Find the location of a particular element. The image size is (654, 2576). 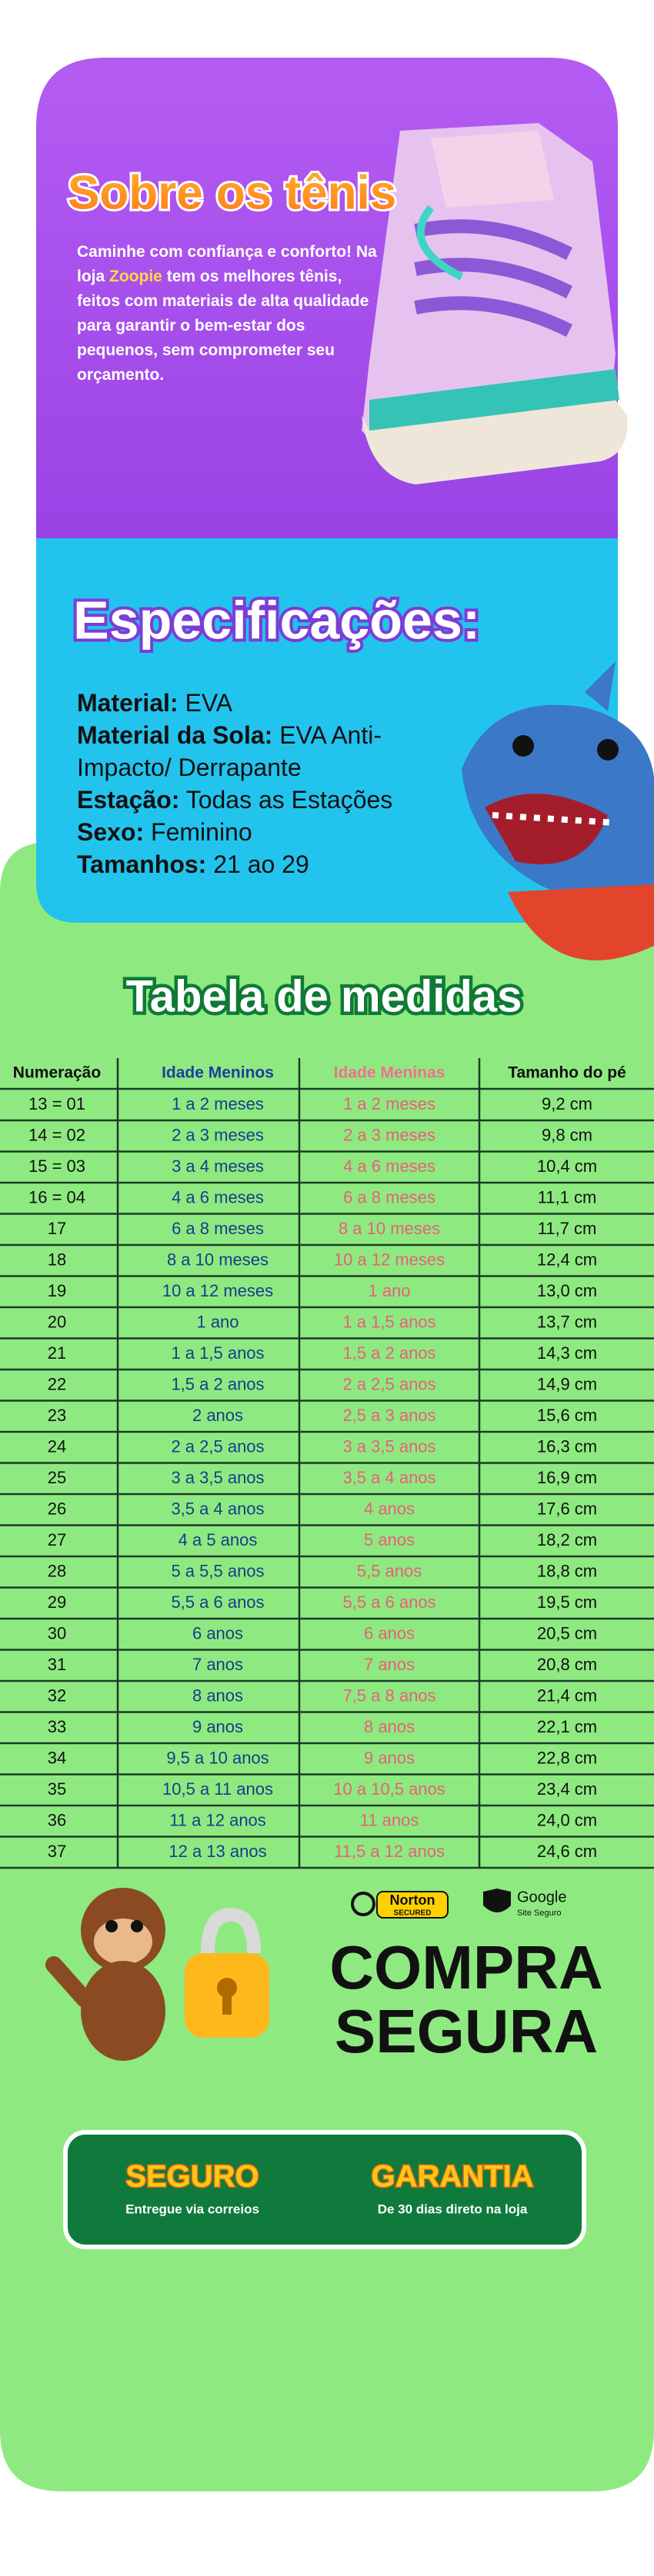

table-cell: 14,3 cm is located at coordinates (567, 1353).